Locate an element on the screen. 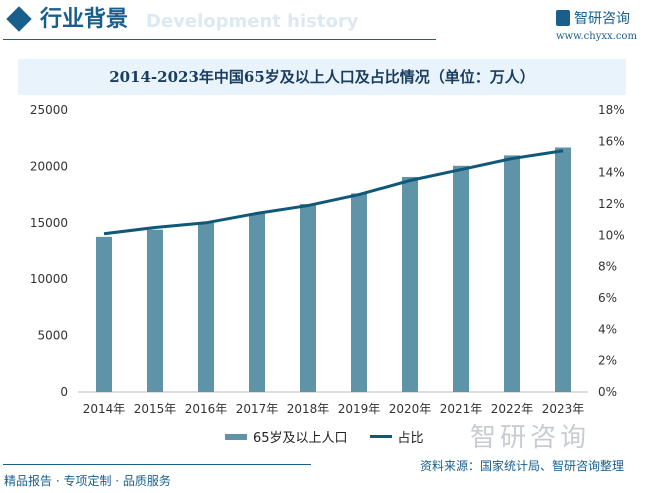 This screenshot has height=493, width=655. chart-title: 2014-2023年中国65岁及以上人口及占比情况（单位：万人） is located at coordinates (322, 77).